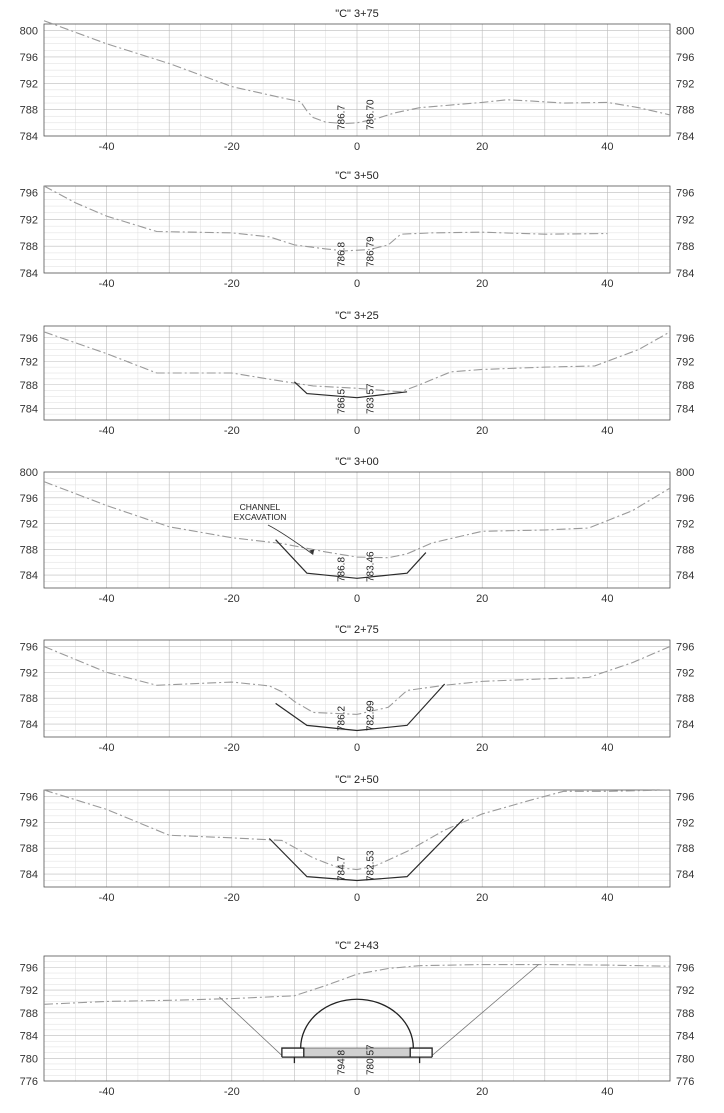  I want to click on design-elevation: 783.46, so click(370, 566).